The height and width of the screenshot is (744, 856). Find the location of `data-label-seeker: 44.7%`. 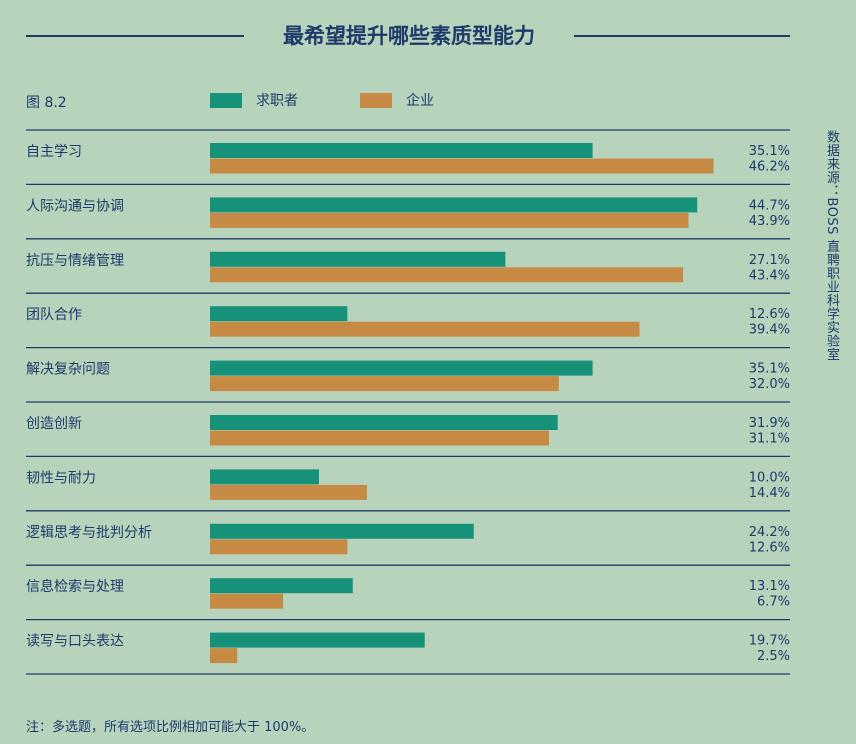

data-label-seeker: 44.7% is located at coordinates (769, 205).